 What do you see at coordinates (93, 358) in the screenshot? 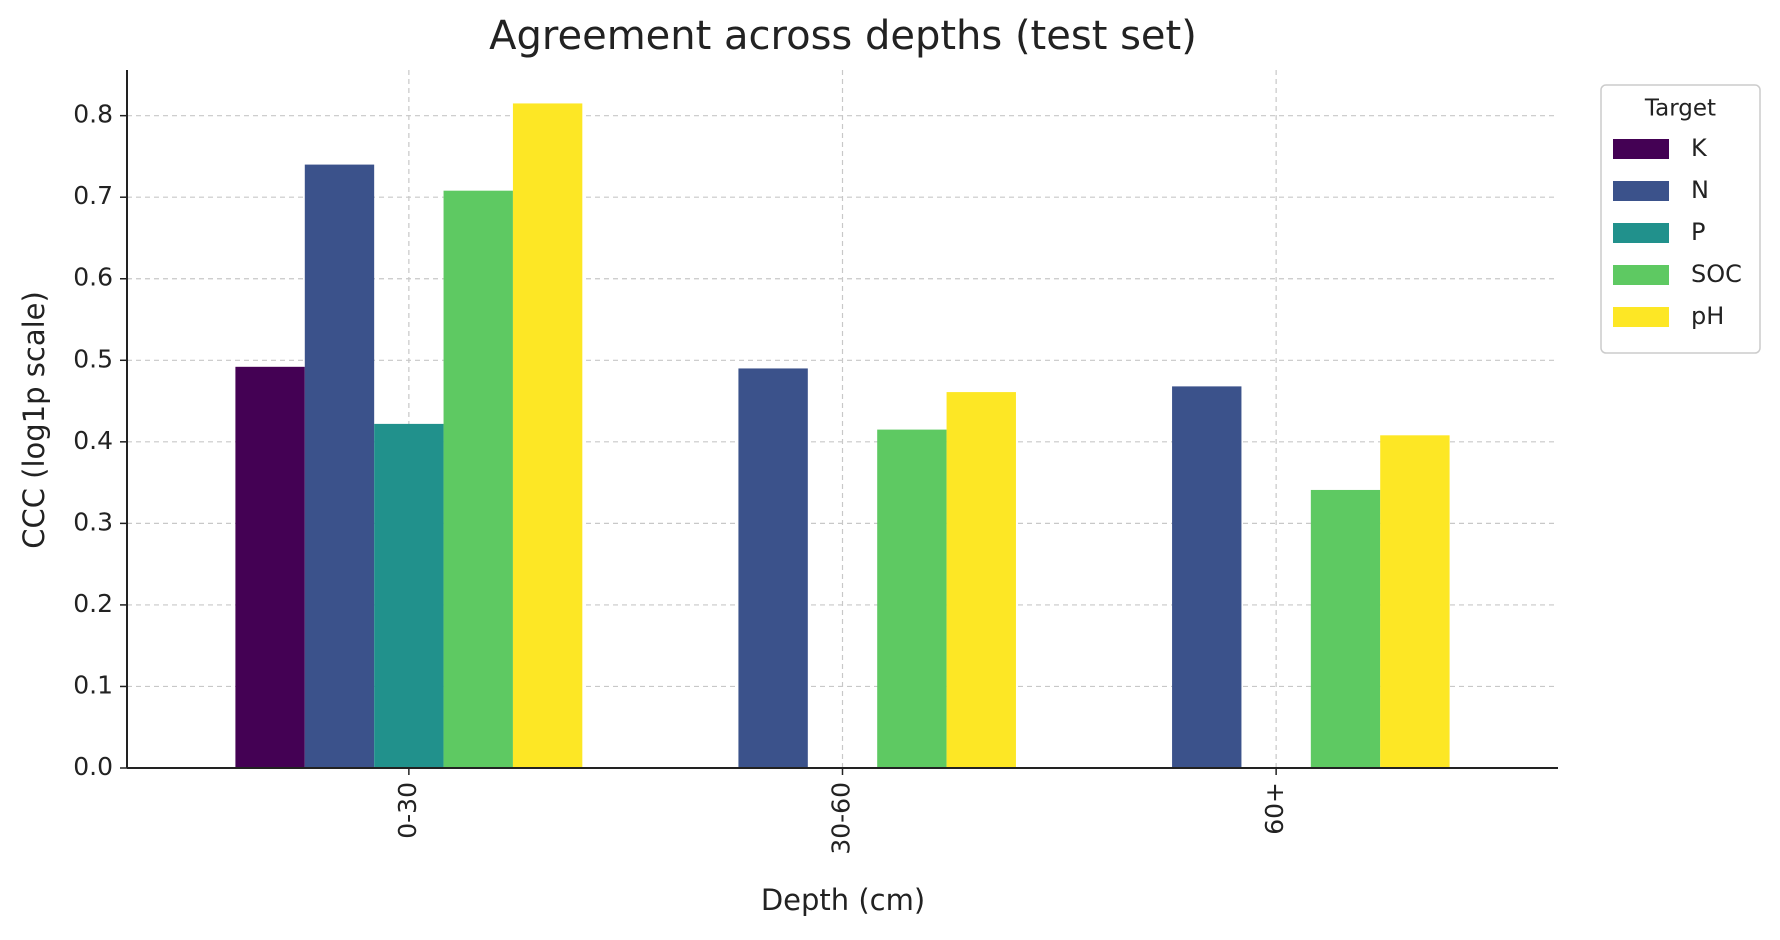
I see `y-tick-label: 0.5` at bounding box center [93, 358].